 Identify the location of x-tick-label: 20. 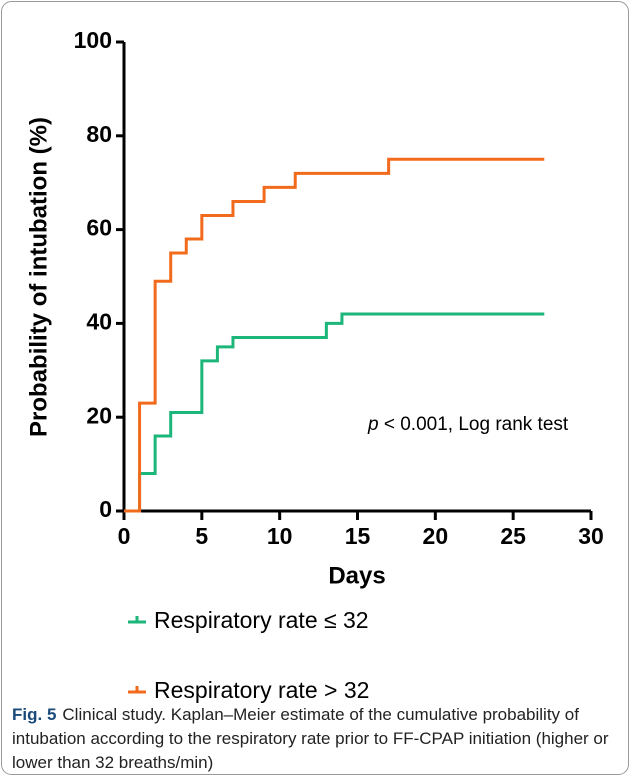
(436, 536).